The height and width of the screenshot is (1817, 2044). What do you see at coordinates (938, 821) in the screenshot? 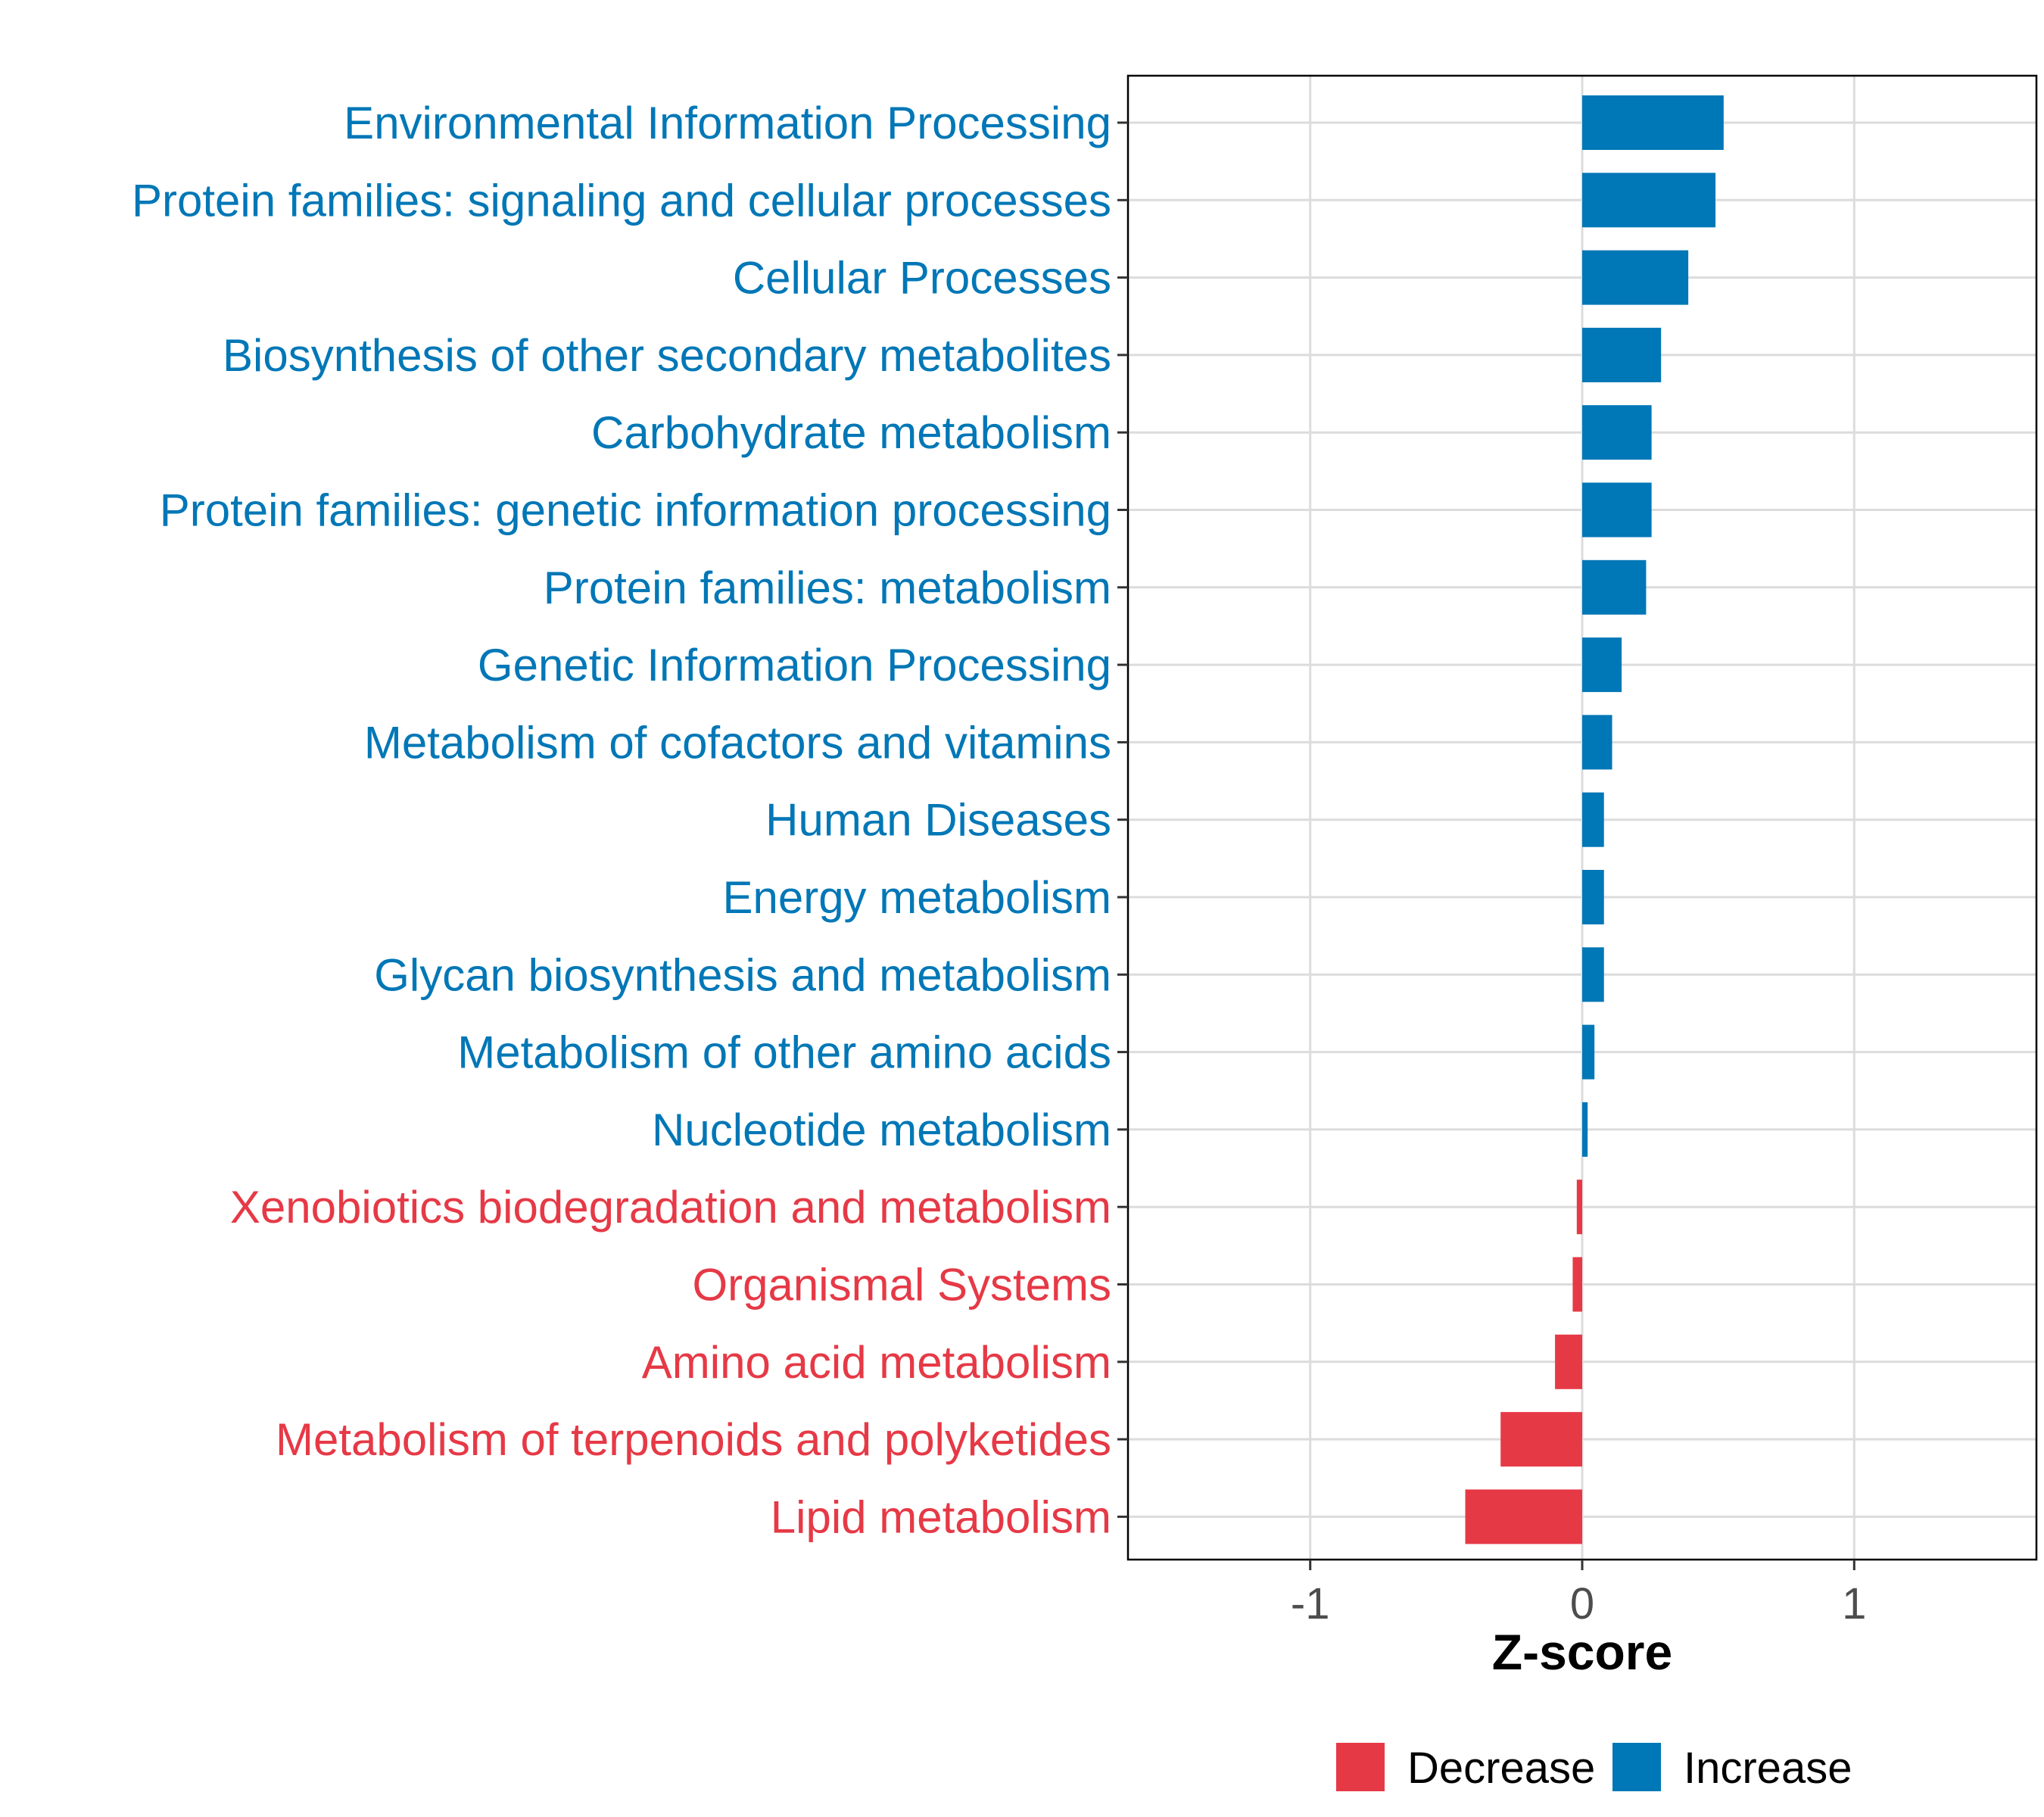
I see `category-label: Human Diseases` at bounding box center [938, 821].